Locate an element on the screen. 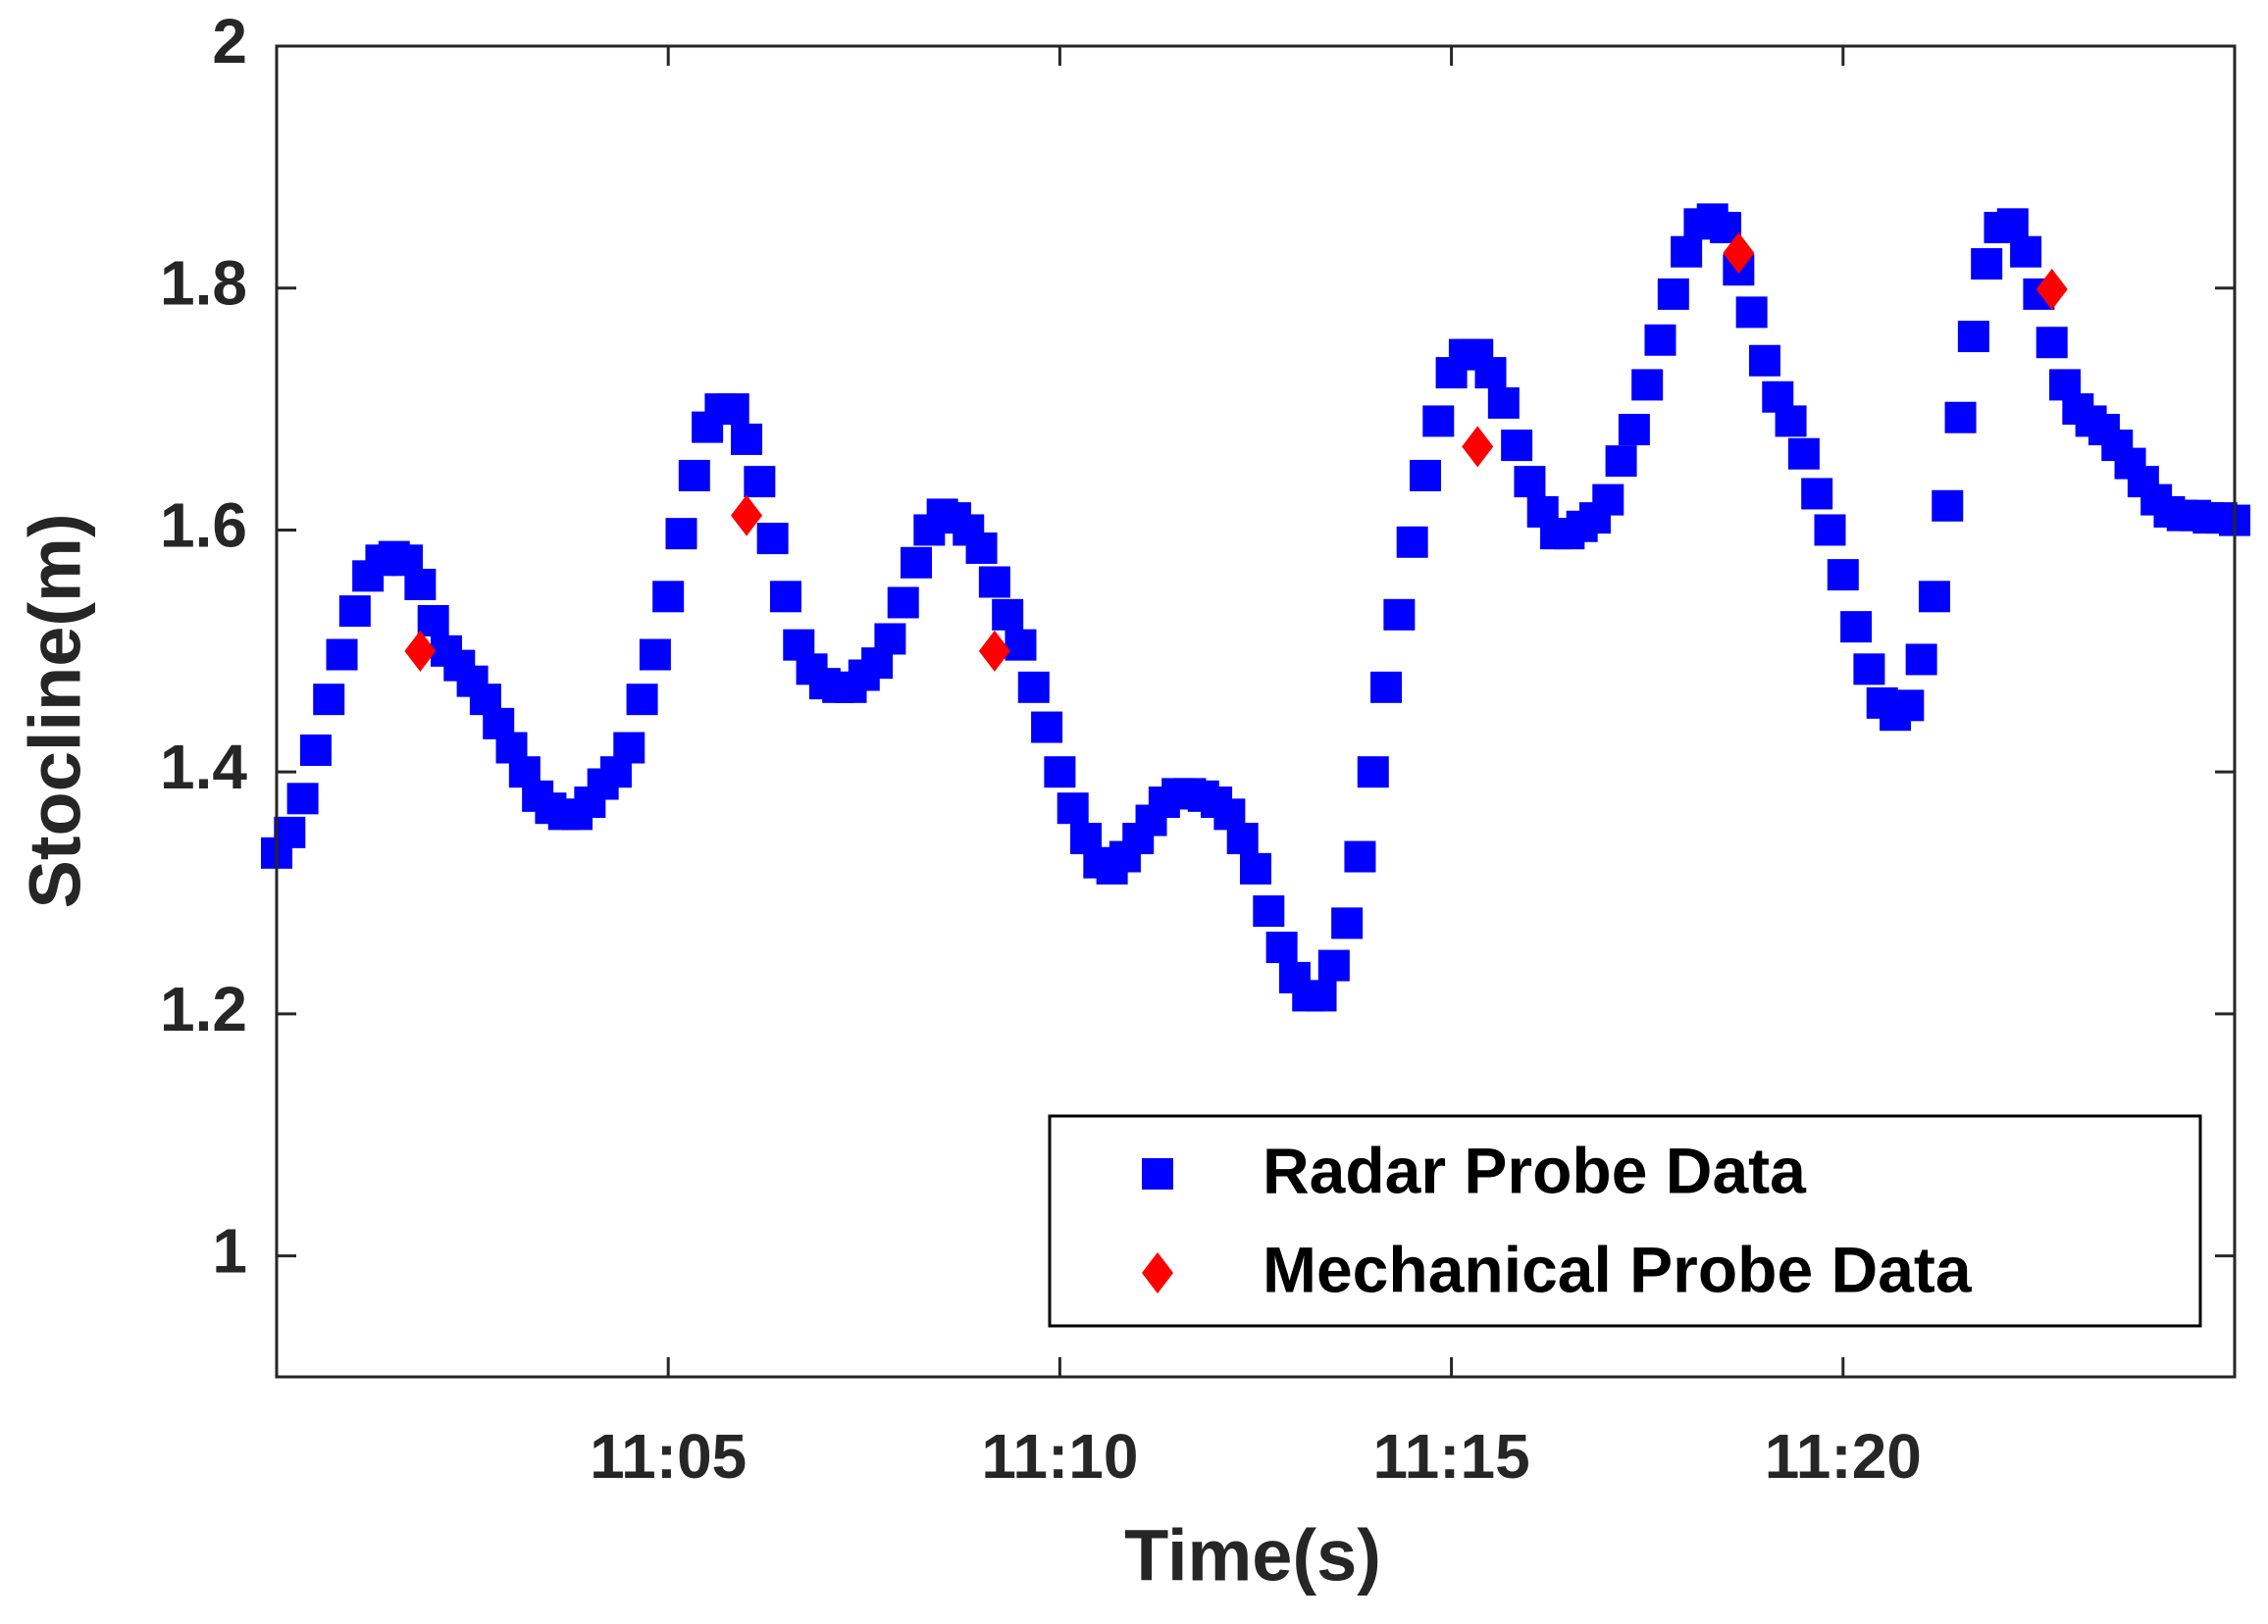 Image resolution: width=2268 pixels, height=1624 pixels. y-tick-label: 1.6 is located at coordinates (203, 524).